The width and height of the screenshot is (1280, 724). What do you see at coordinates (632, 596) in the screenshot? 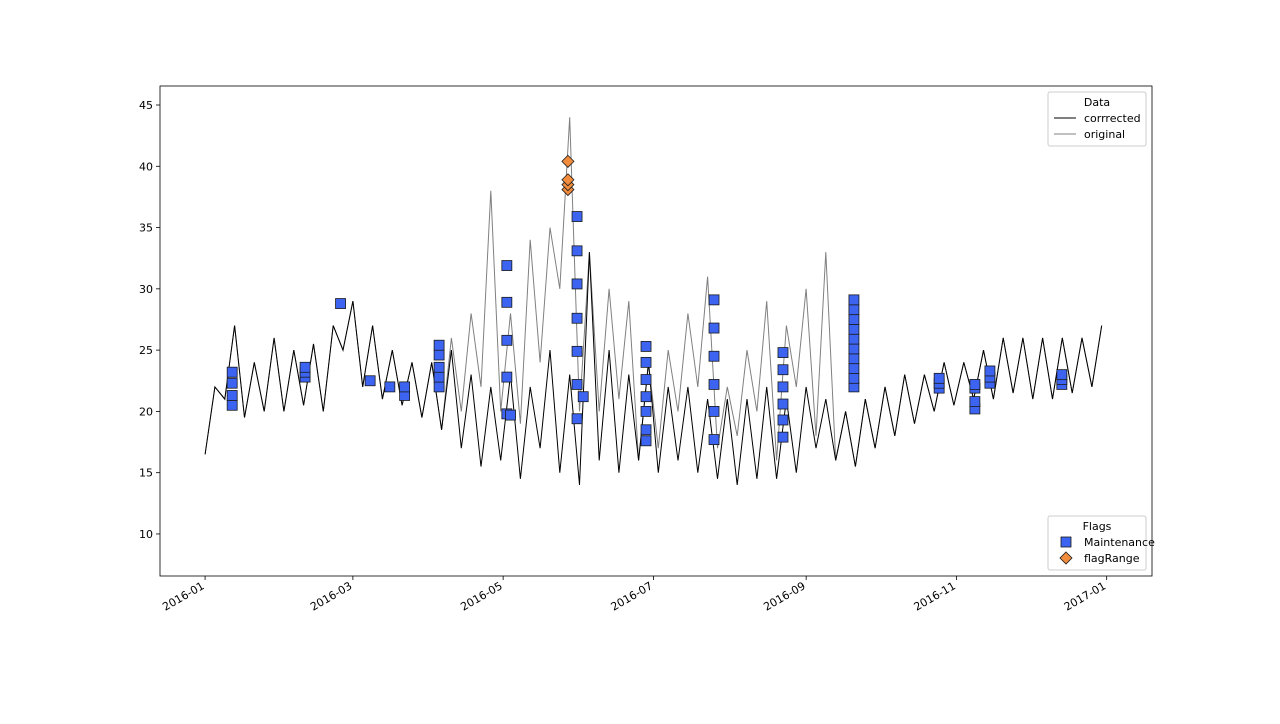
I see `x-tick-label: 2016-07` at bounding box center [632, 596].